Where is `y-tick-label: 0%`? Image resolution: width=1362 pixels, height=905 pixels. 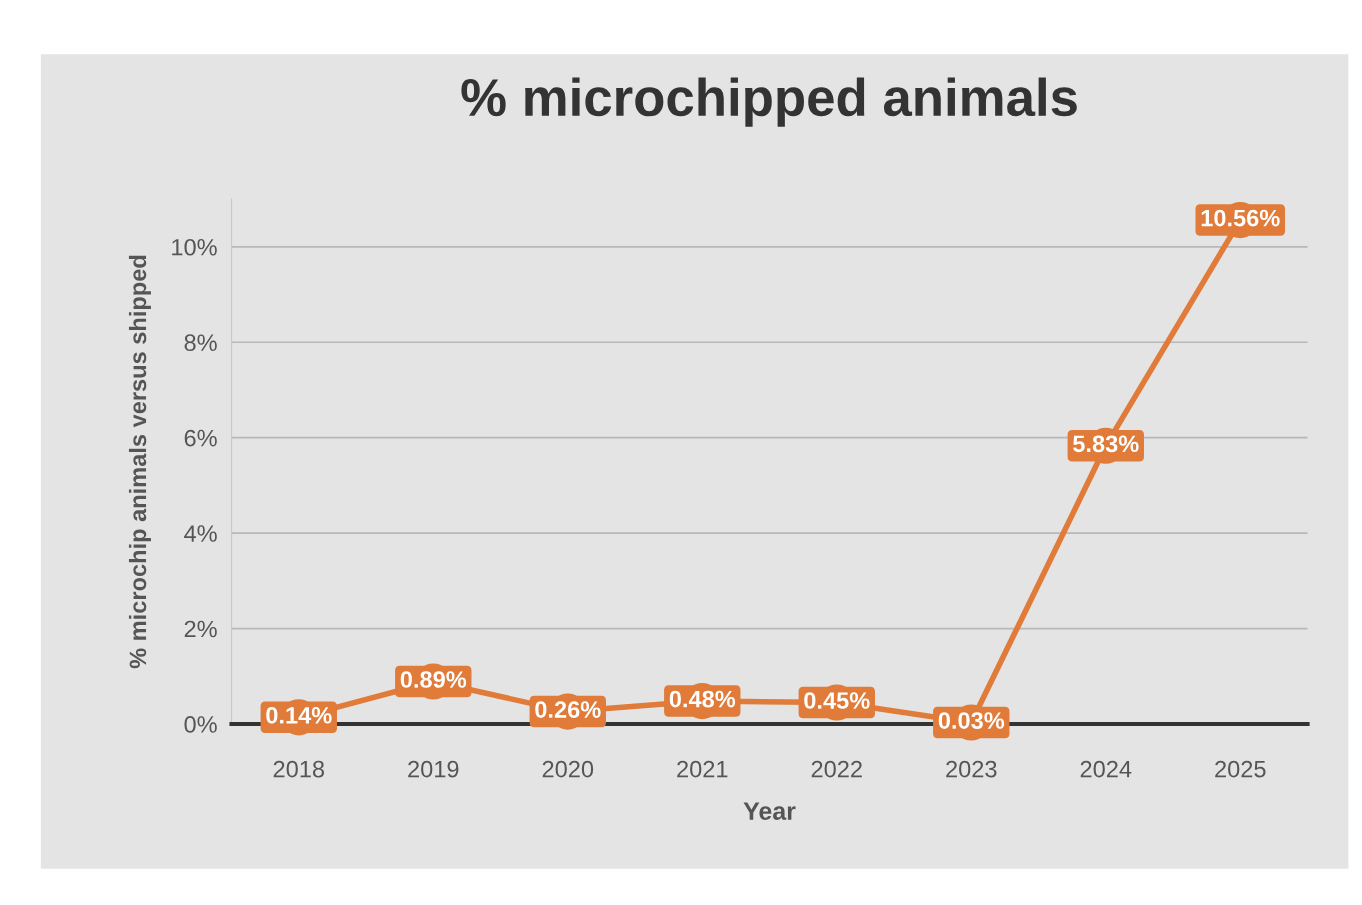 y-tick-label: 0% is located at coordinates (200, 724).